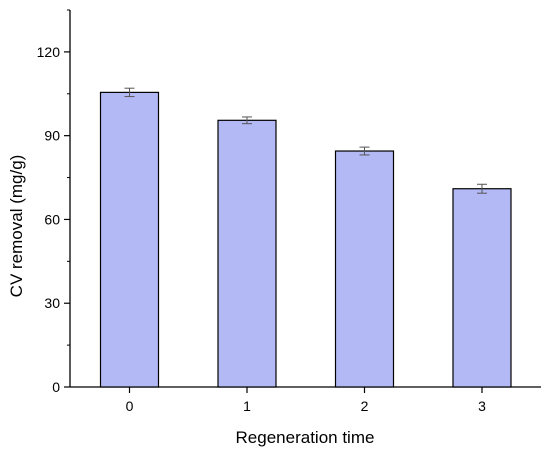 The width and height of the screenshot is (550, 453). I want to click on x-tick-label: 1, so click(247, 406).